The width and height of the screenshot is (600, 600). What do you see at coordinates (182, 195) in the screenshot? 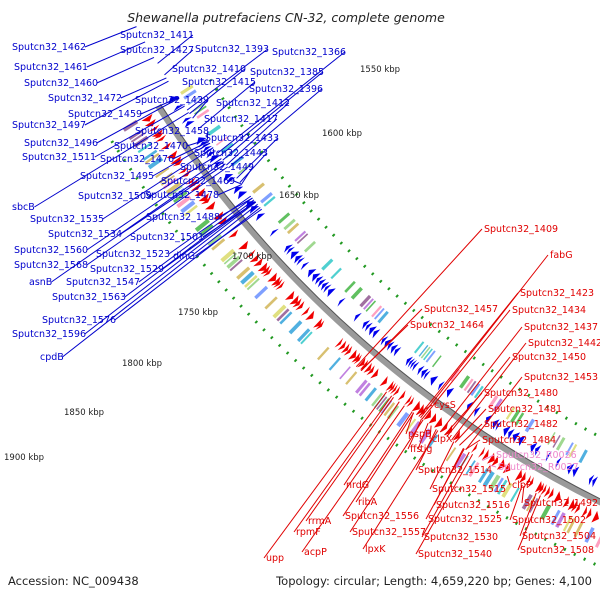
I see `forward-gene-label: Sputcn32_1478` at bounding box center [182, 195].